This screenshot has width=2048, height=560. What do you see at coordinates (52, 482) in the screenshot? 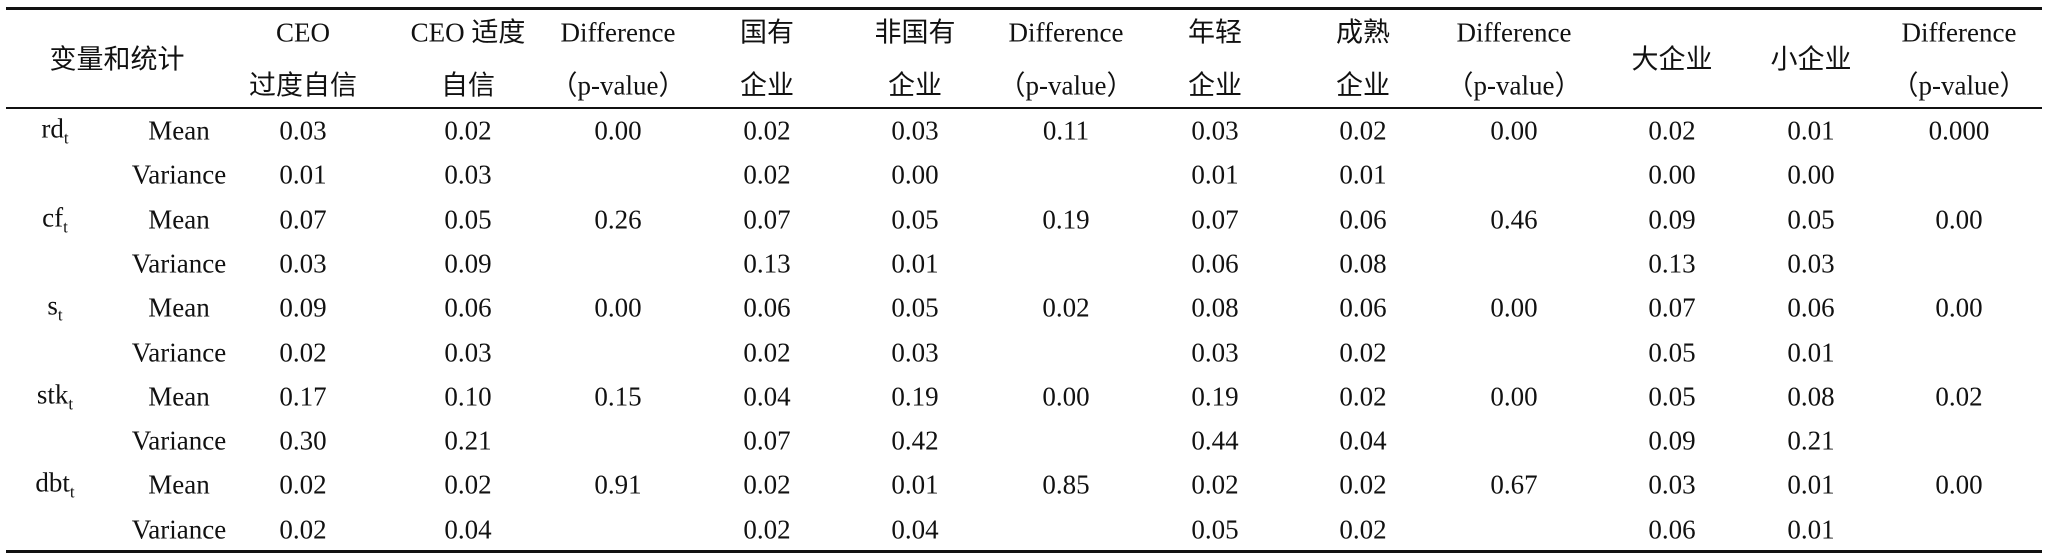
I see `variable-name: dbt` at bounding box center [52, 482].